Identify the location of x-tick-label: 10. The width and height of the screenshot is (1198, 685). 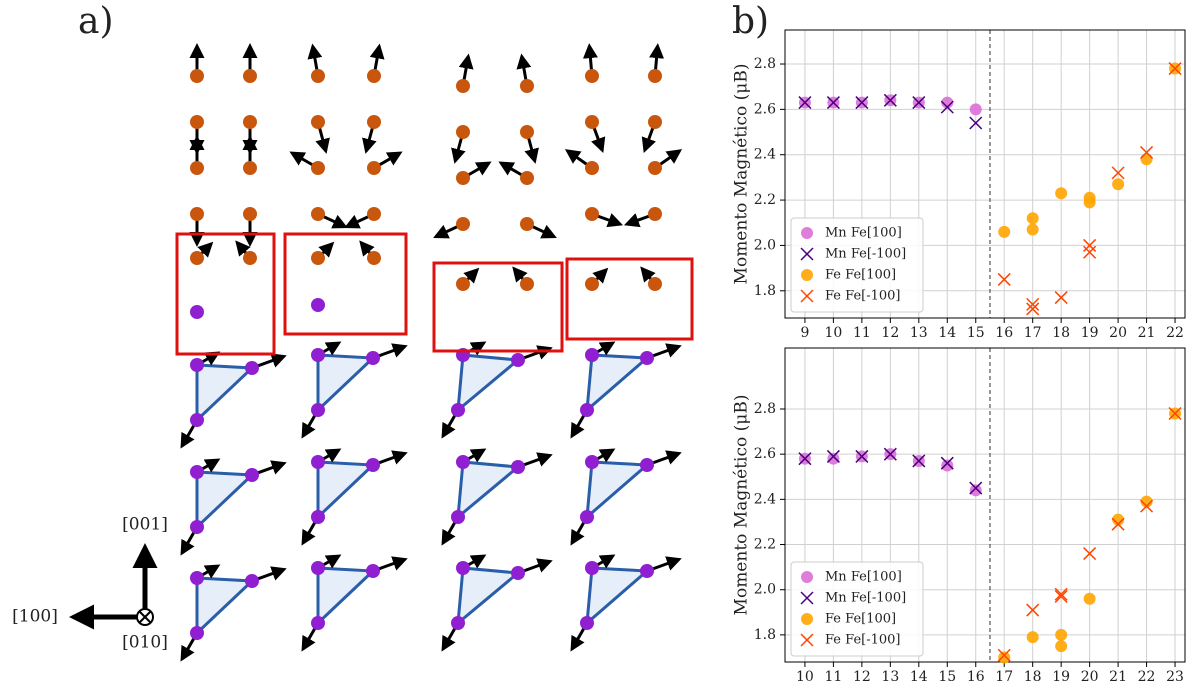
(805, 677).